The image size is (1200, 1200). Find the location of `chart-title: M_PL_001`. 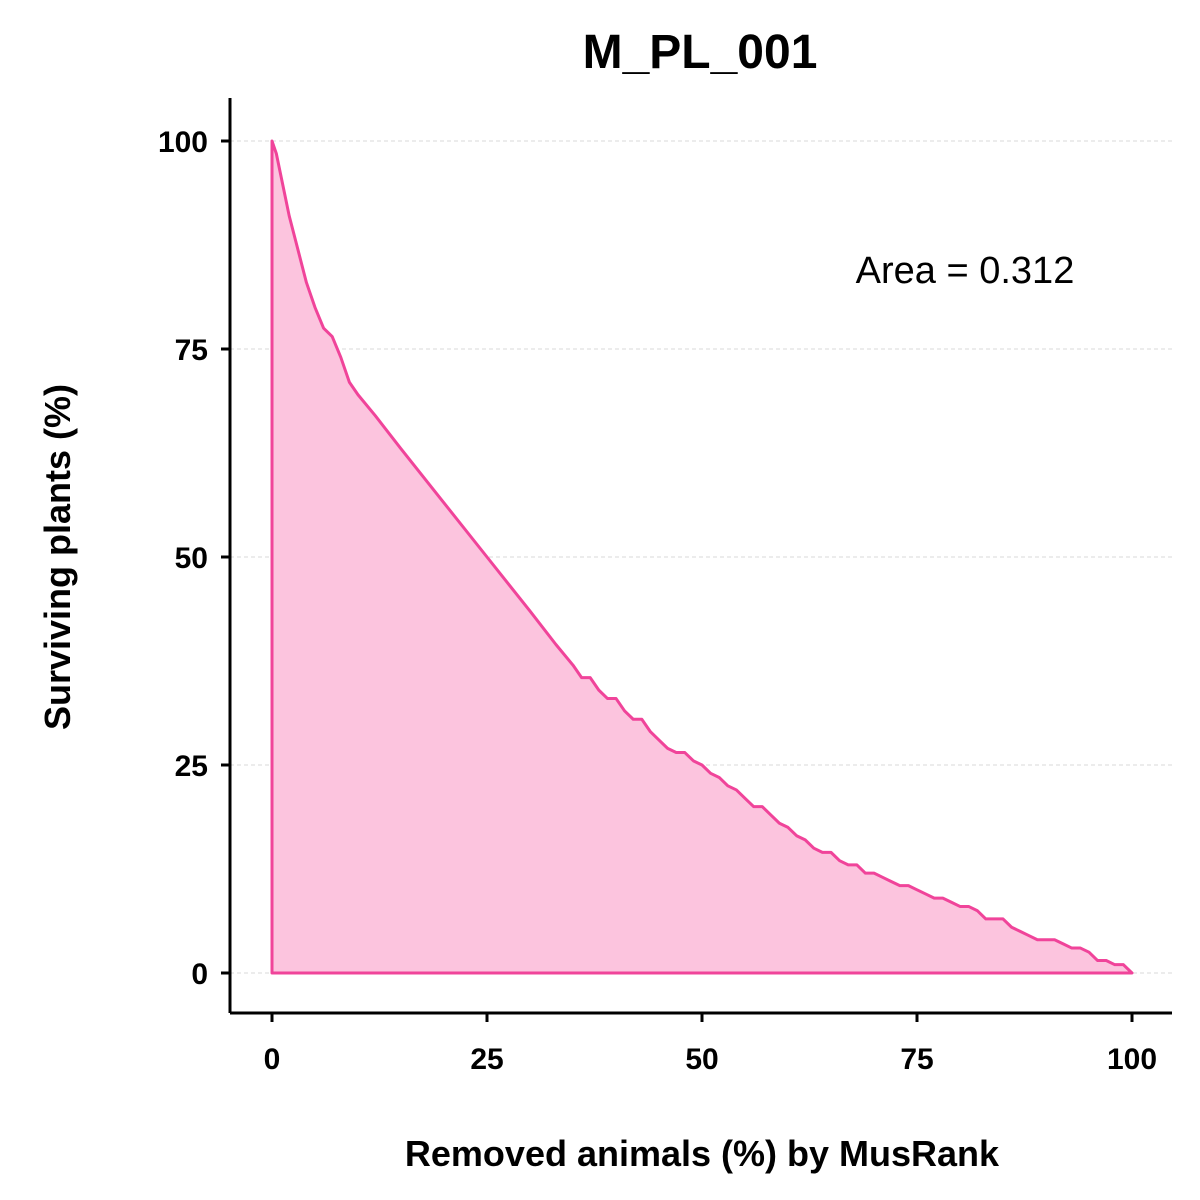

chart-title: M_PL_001 is located at coordinates (700, 52).